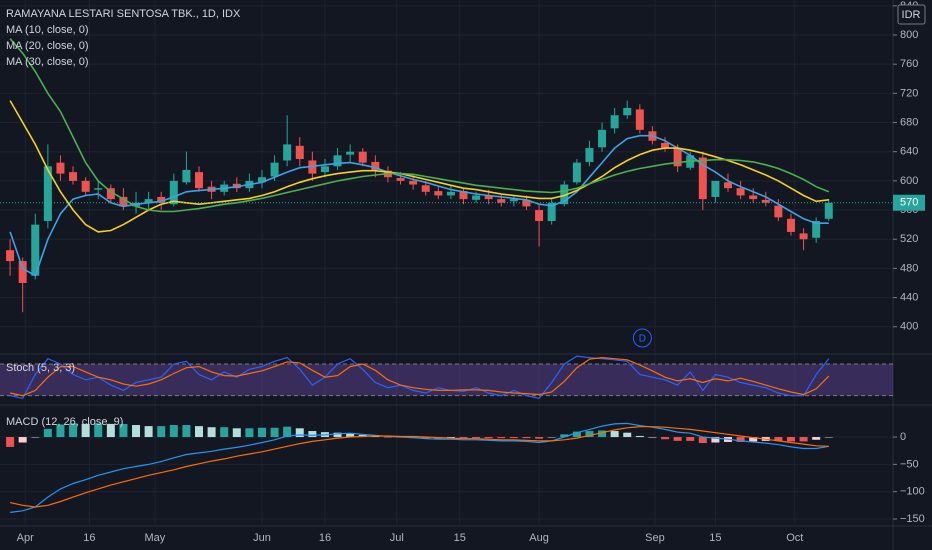  What do you see at coordinates (40, 368) in the screenshot?
I see `panel-title: Stoch (5, 3, 3)` at bounding box center [40, 368].